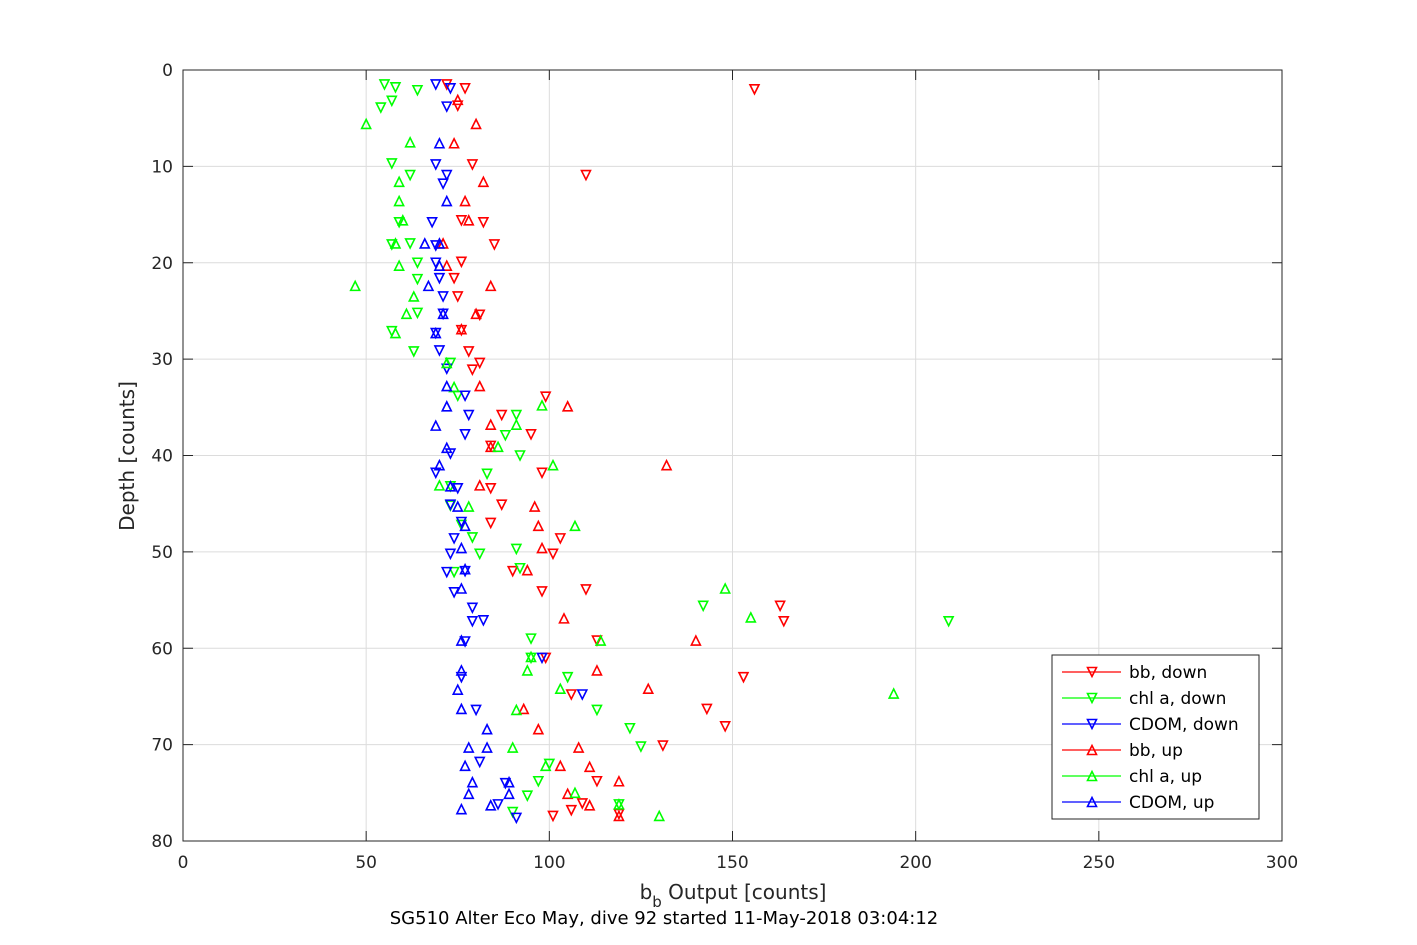  Describe the element at coordinates (1184, 725) in the screenshot. I see `legend-label: CDOM, down` at that location.